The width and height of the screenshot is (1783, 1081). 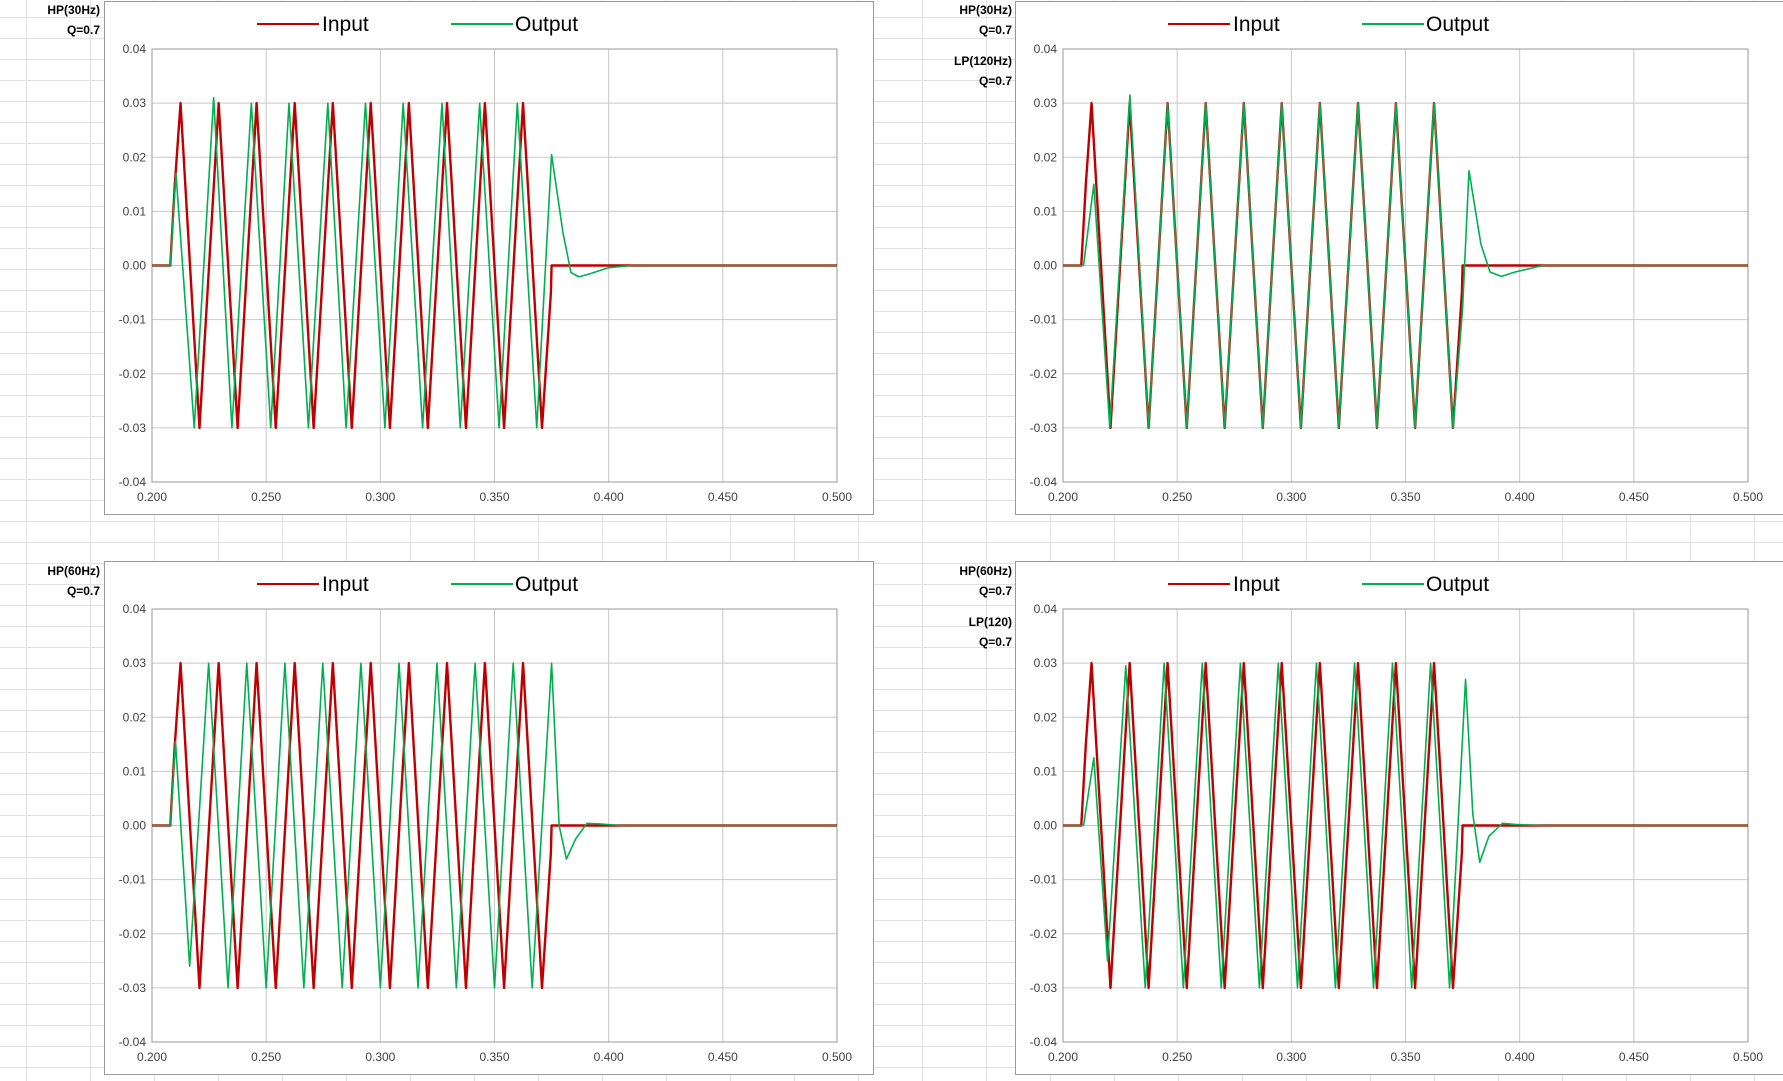 I want to click on filter-label-line: LP(120), so click(x=990, y=622).